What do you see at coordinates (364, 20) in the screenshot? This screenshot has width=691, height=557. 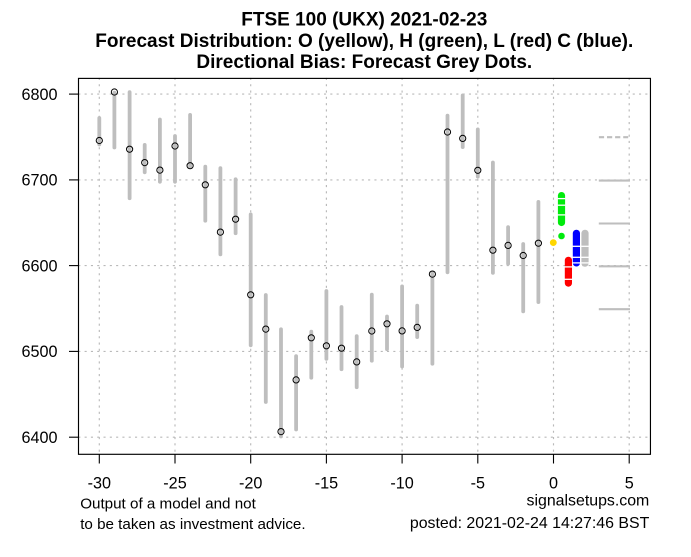 I see `svg-text: FTSE 100 (UKX) 2021-02-23` at bounding box center [364, 20].